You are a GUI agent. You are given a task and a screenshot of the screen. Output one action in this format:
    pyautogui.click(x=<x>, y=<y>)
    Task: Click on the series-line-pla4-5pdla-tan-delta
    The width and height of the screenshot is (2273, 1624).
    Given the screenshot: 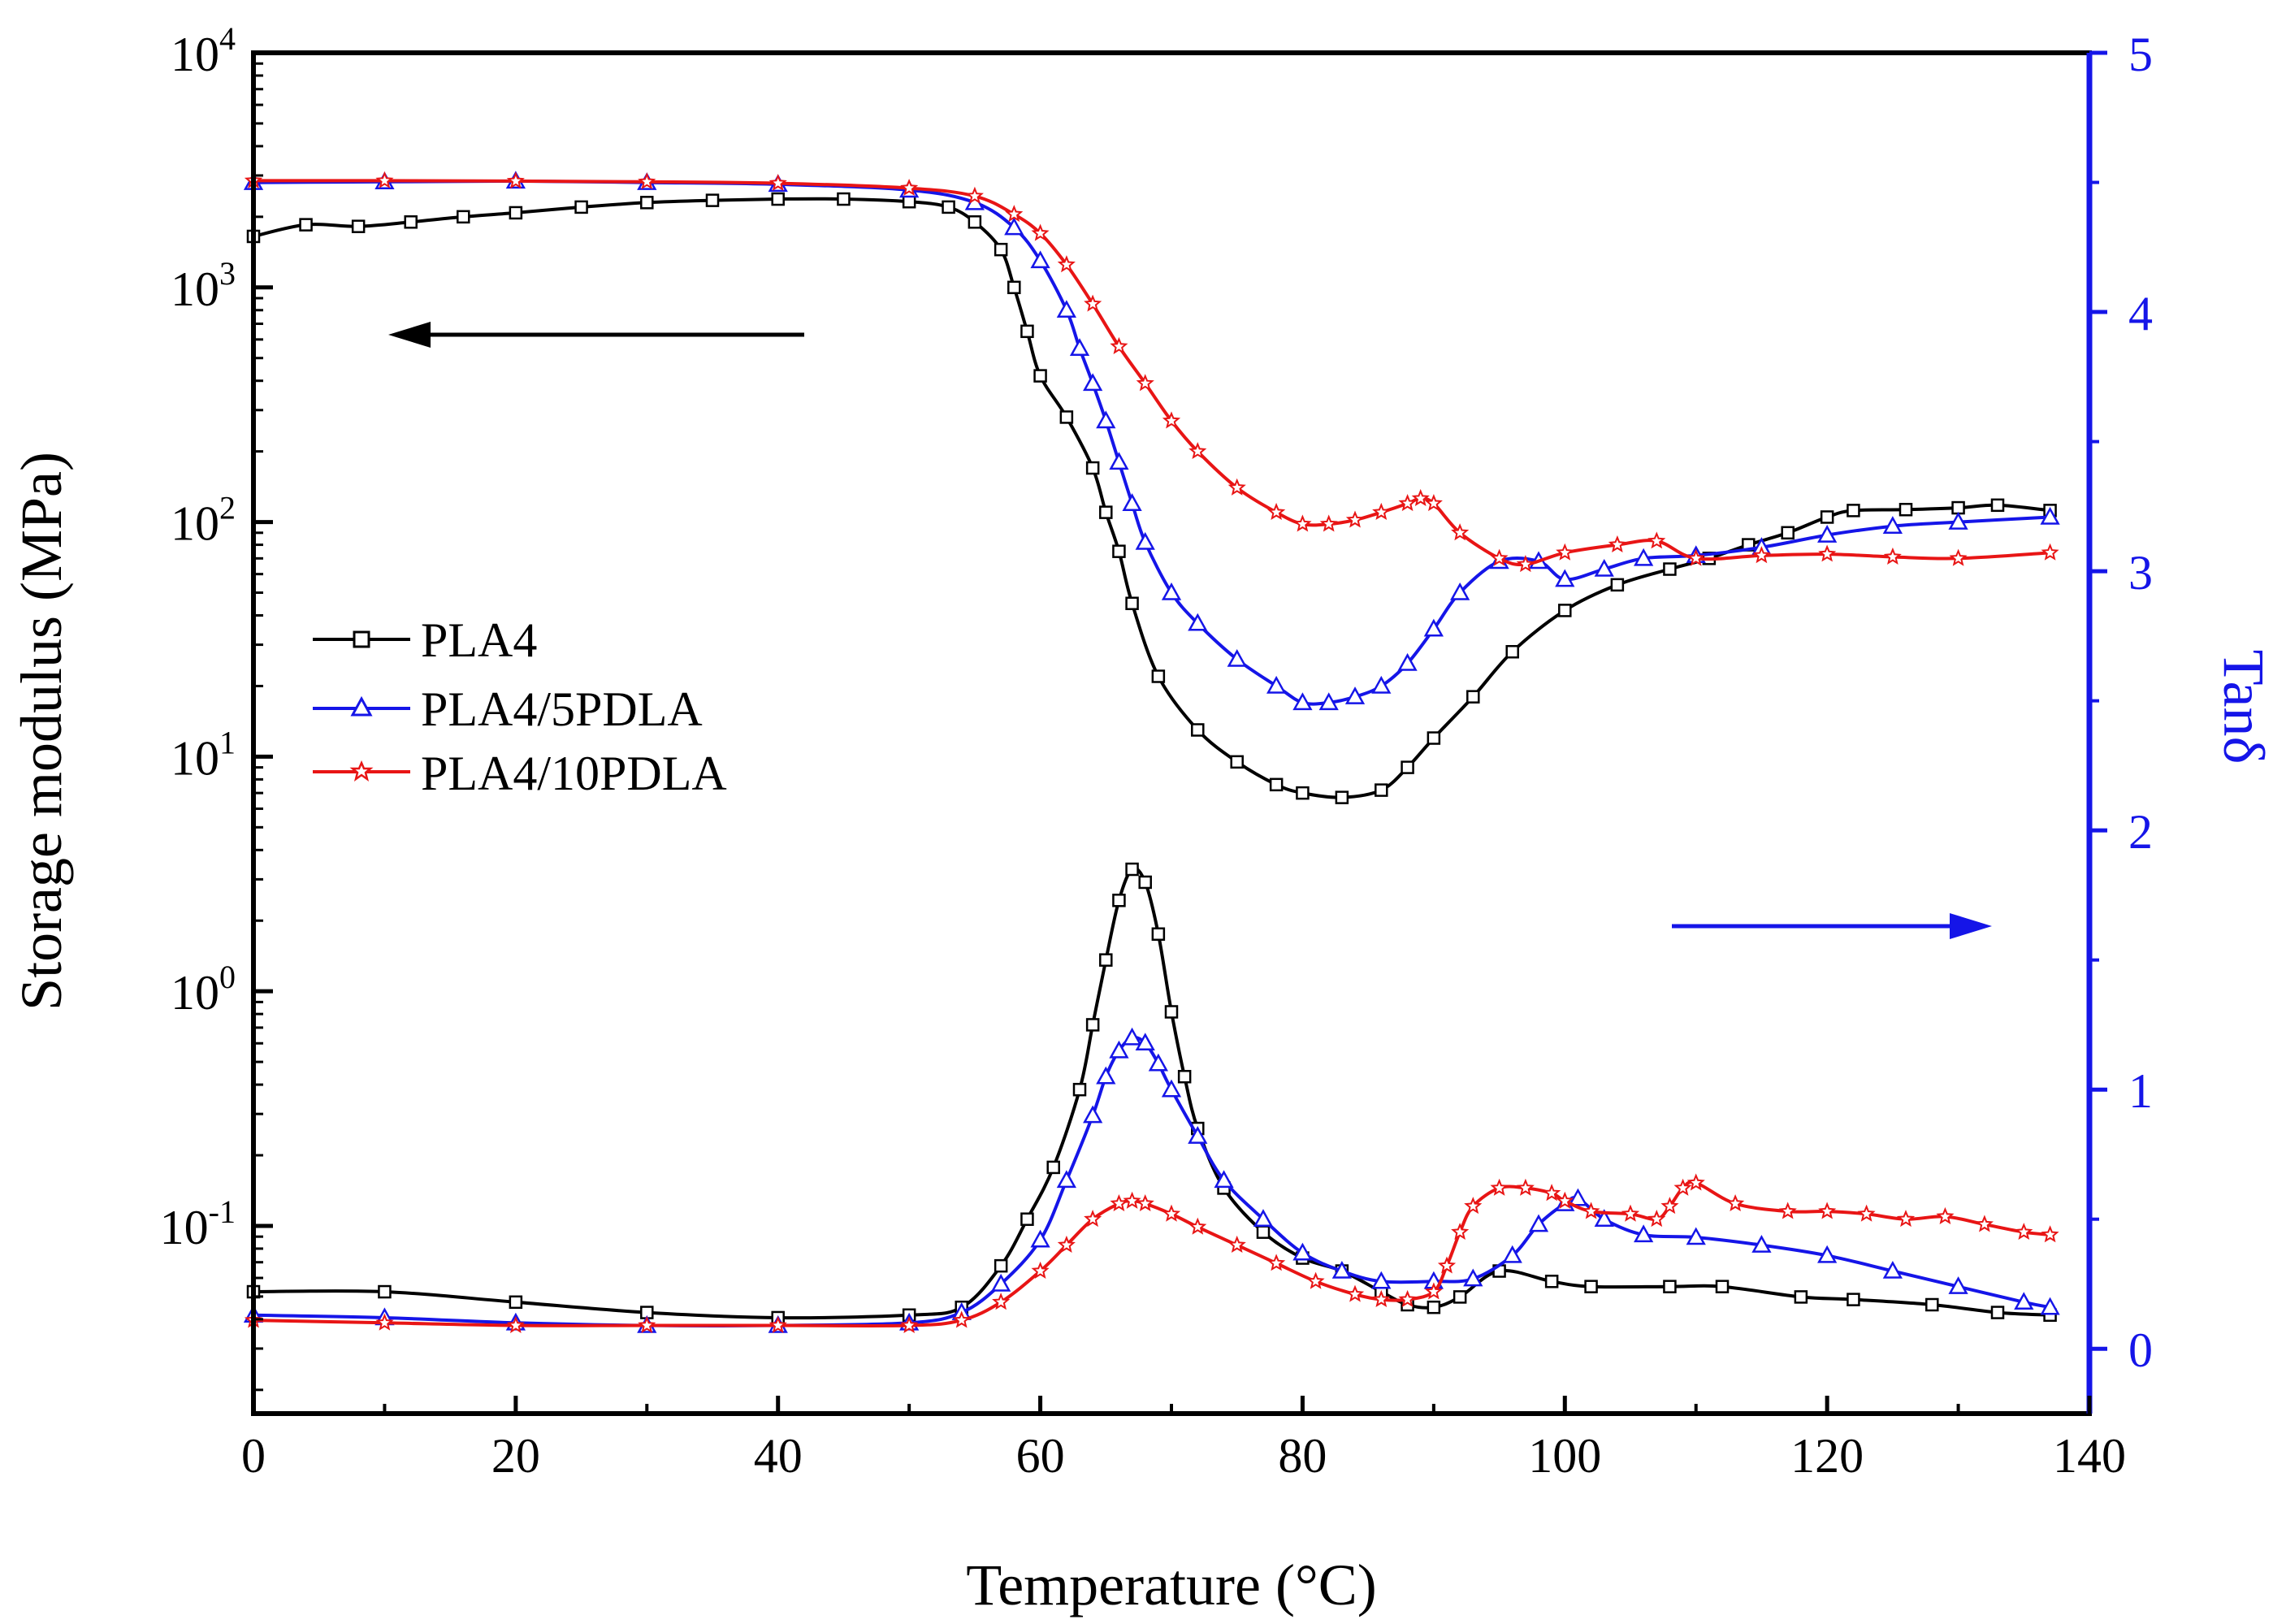 What is the action you would take?
    pyautogui.click(x=1151, y=1181)
    